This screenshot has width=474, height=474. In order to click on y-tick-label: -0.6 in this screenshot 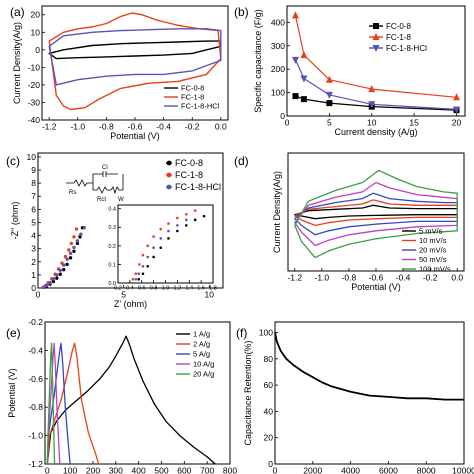, I will do `click(35, 379)`.